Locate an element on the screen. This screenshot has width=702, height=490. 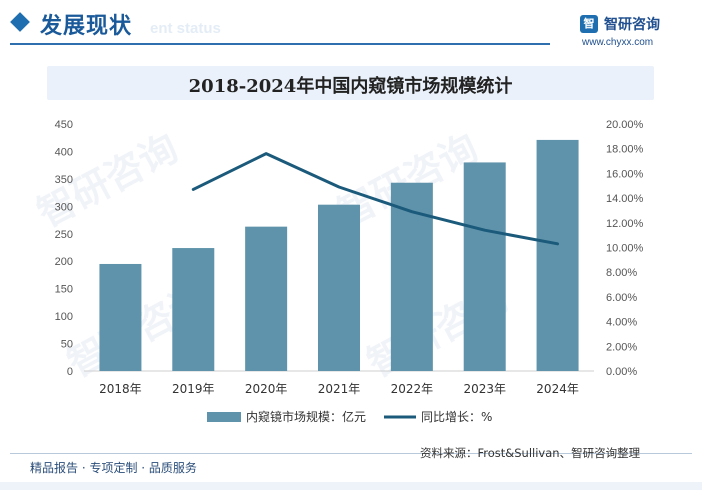
x-tick-label: 2023年 is located at coordinates (484, 389).